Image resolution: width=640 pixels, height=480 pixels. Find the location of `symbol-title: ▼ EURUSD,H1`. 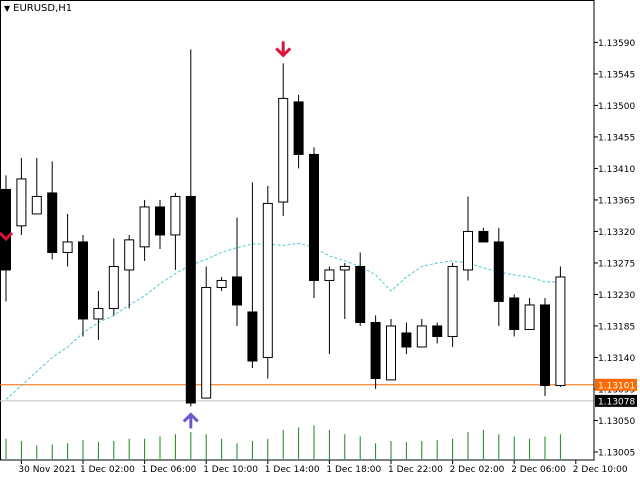

symbol-title: ▼ EURUSD,H1 is located at coordinates (38, 8).